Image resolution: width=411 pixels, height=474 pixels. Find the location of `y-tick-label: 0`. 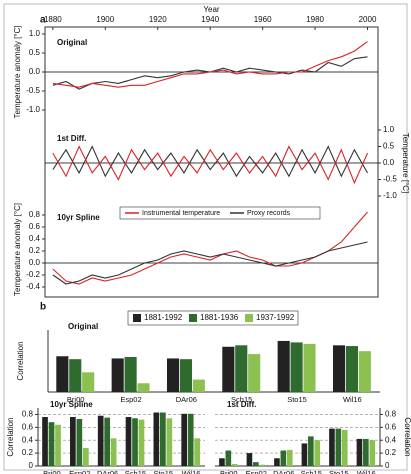

y-tick-label: 0 is located at coordinates (31, 465).